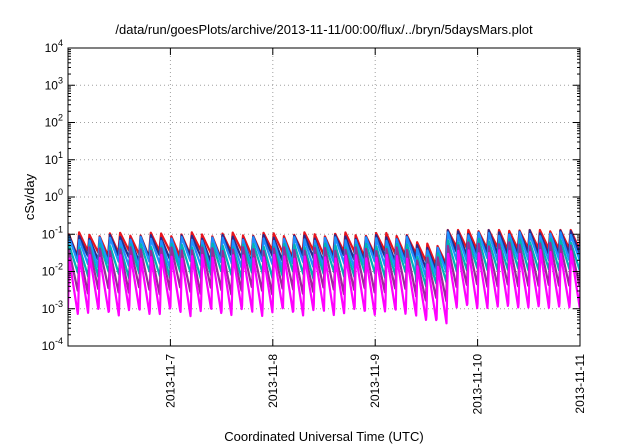  I want to click on y-tick-label: 10², so click(54, 121).